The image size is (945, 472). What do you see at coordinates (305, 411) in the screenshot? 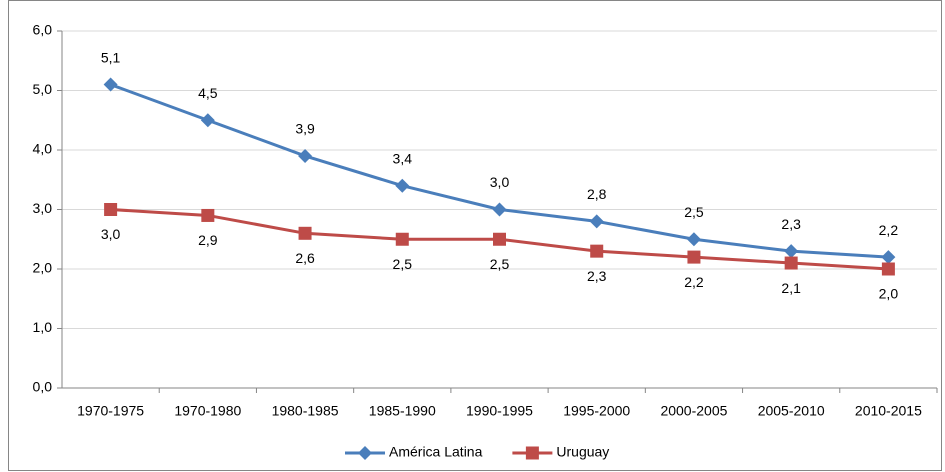
I see `x-tick-label: 1980-1985` at bounding box center [305, 411].